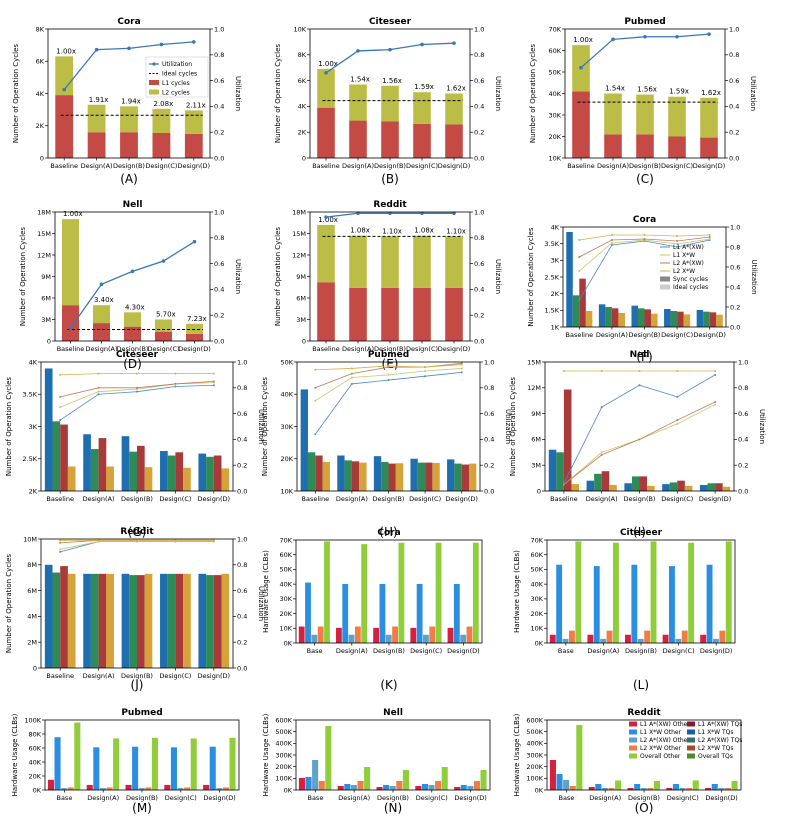  I want to click on panel-label: (O), so click(644, 808).